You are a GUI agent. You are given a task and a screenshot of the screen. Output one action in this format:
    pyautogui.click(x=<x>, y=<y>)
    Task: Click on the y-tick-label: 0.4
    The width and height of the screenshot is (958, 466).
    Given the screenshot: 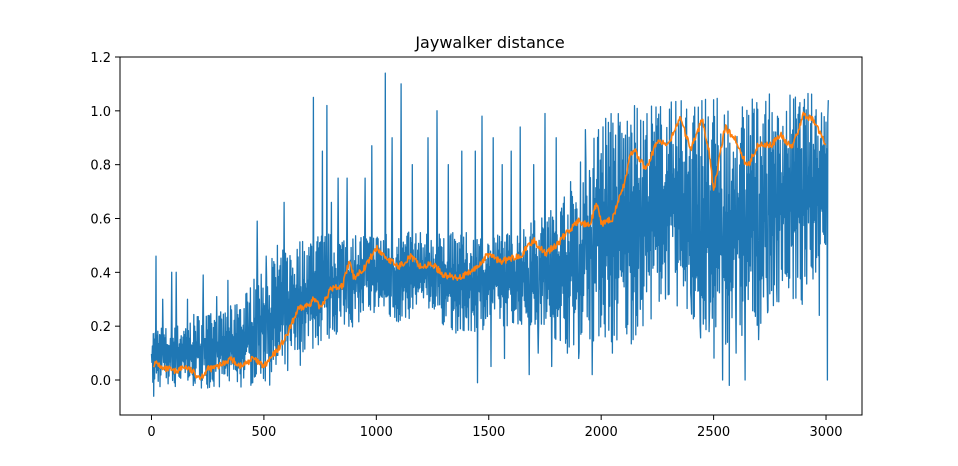 What is the action you would take?
    pyautogui.click(x=100, y=273)
    